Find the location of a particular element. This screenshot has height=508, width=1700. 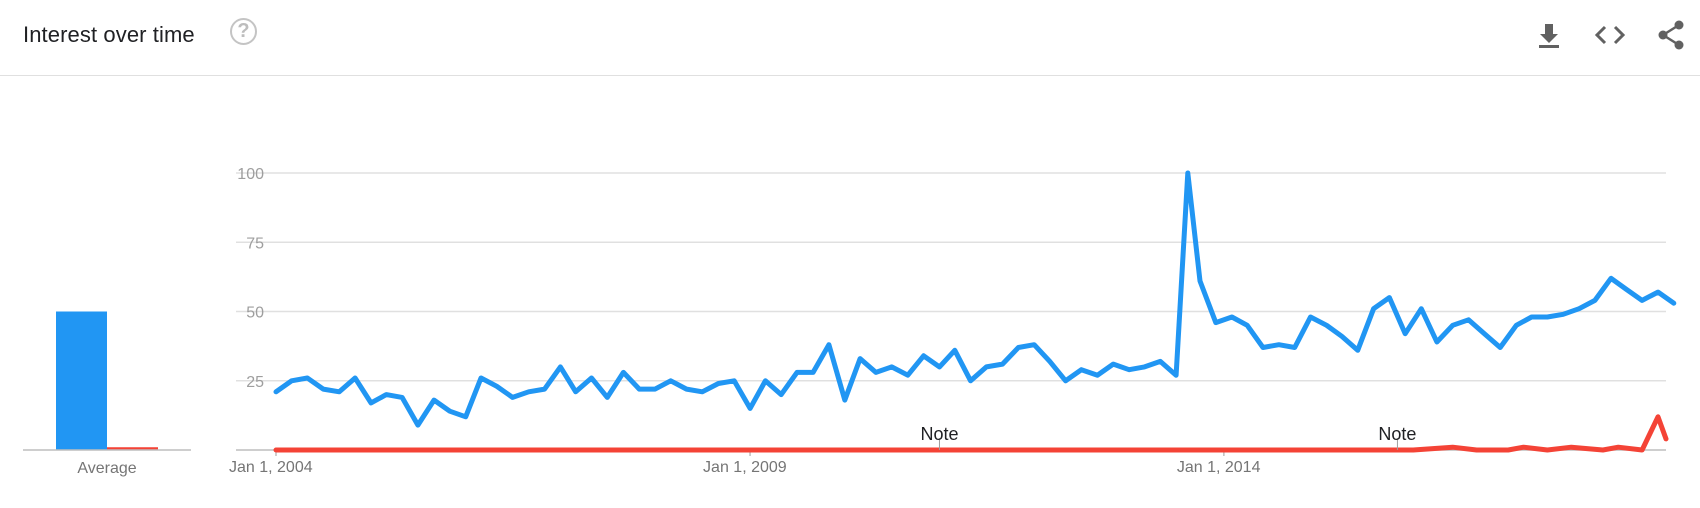

x-tick-label: Jan 1, 2014 is located at coordinates (1219, 467).